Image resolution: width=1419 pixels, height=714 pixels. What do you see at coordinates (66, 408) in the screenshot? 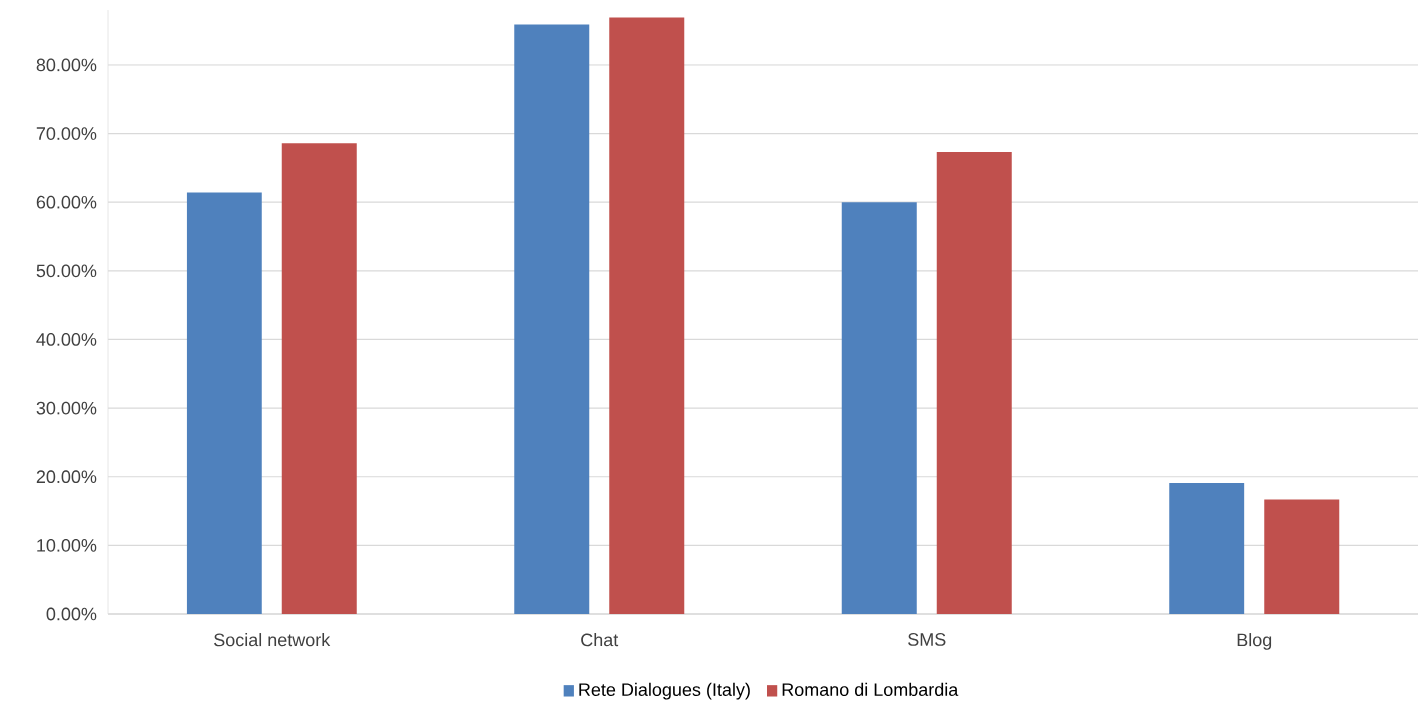
I see `y-tick-label: 30.00%` at bounding box center [66, 408].